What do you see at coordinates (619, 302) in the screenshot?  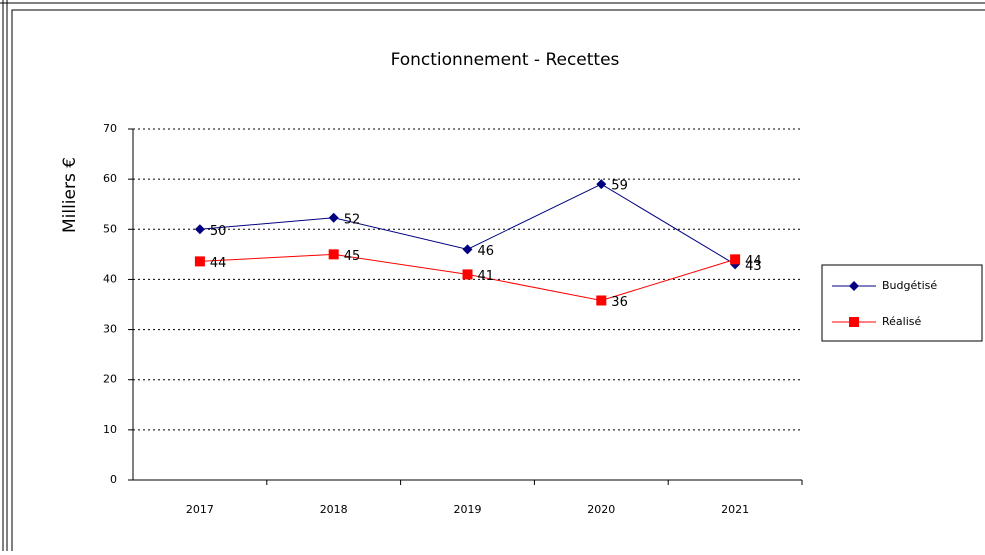 I see `data-label: 36` at bounding box center [619, 302].